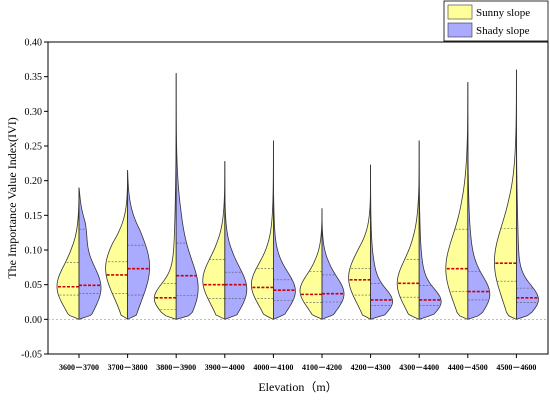 The width and height of the screenshot is (550, 400). I want to click on x-tick-label: 4400－4500, so click(468, 367).